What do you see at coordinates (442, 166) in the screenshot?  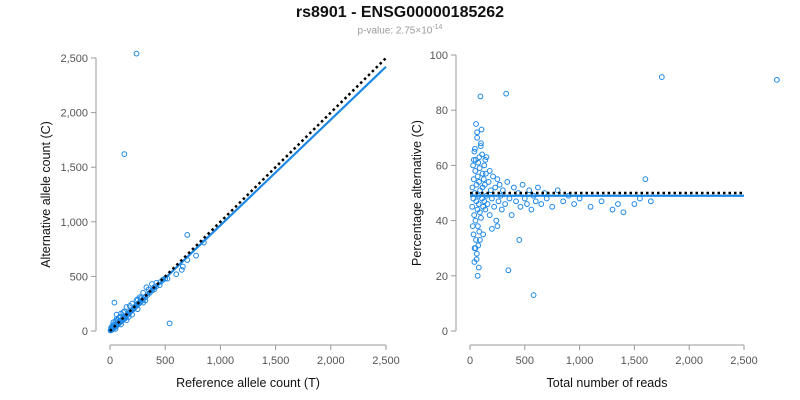 I see `right-y-tick-label: 60` at bounding box center [442, 166].